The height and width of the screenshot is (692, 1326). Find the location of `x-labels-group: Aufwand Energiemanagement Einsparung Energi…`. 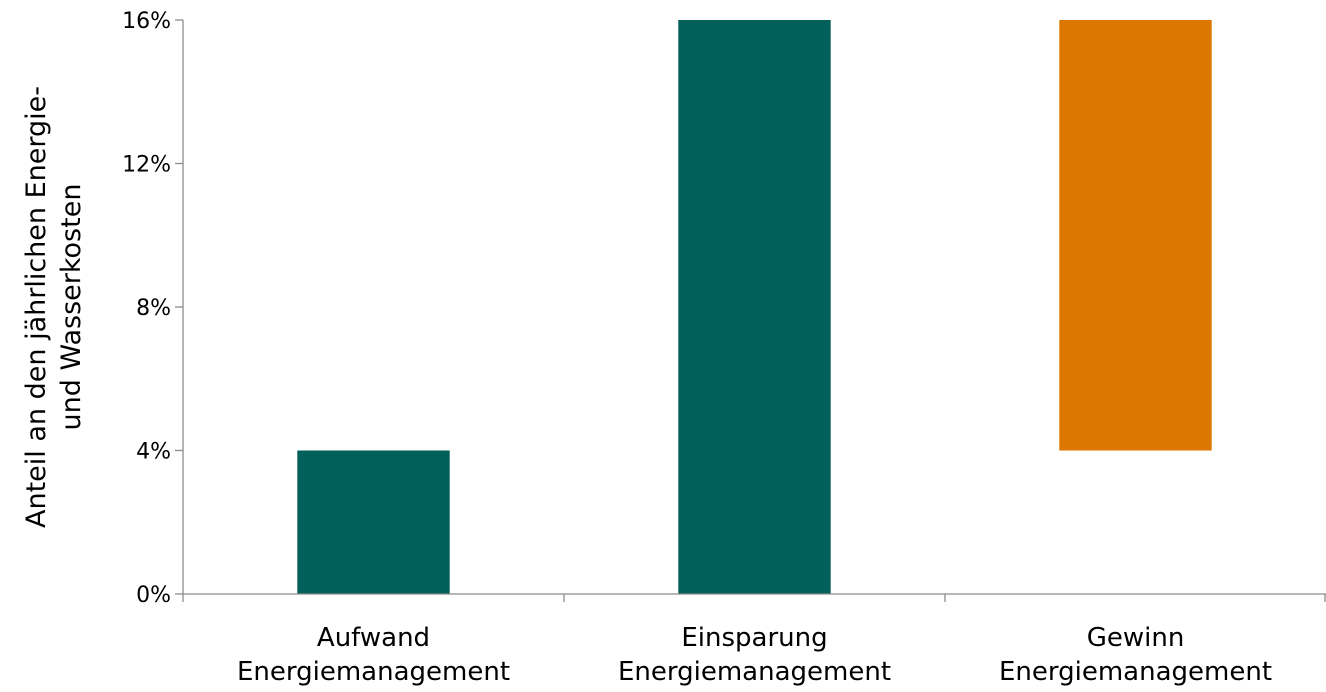

x-labels-group: Aufwand Energiemanagement Einsparung Energi… is located at coordinates (754, 655).